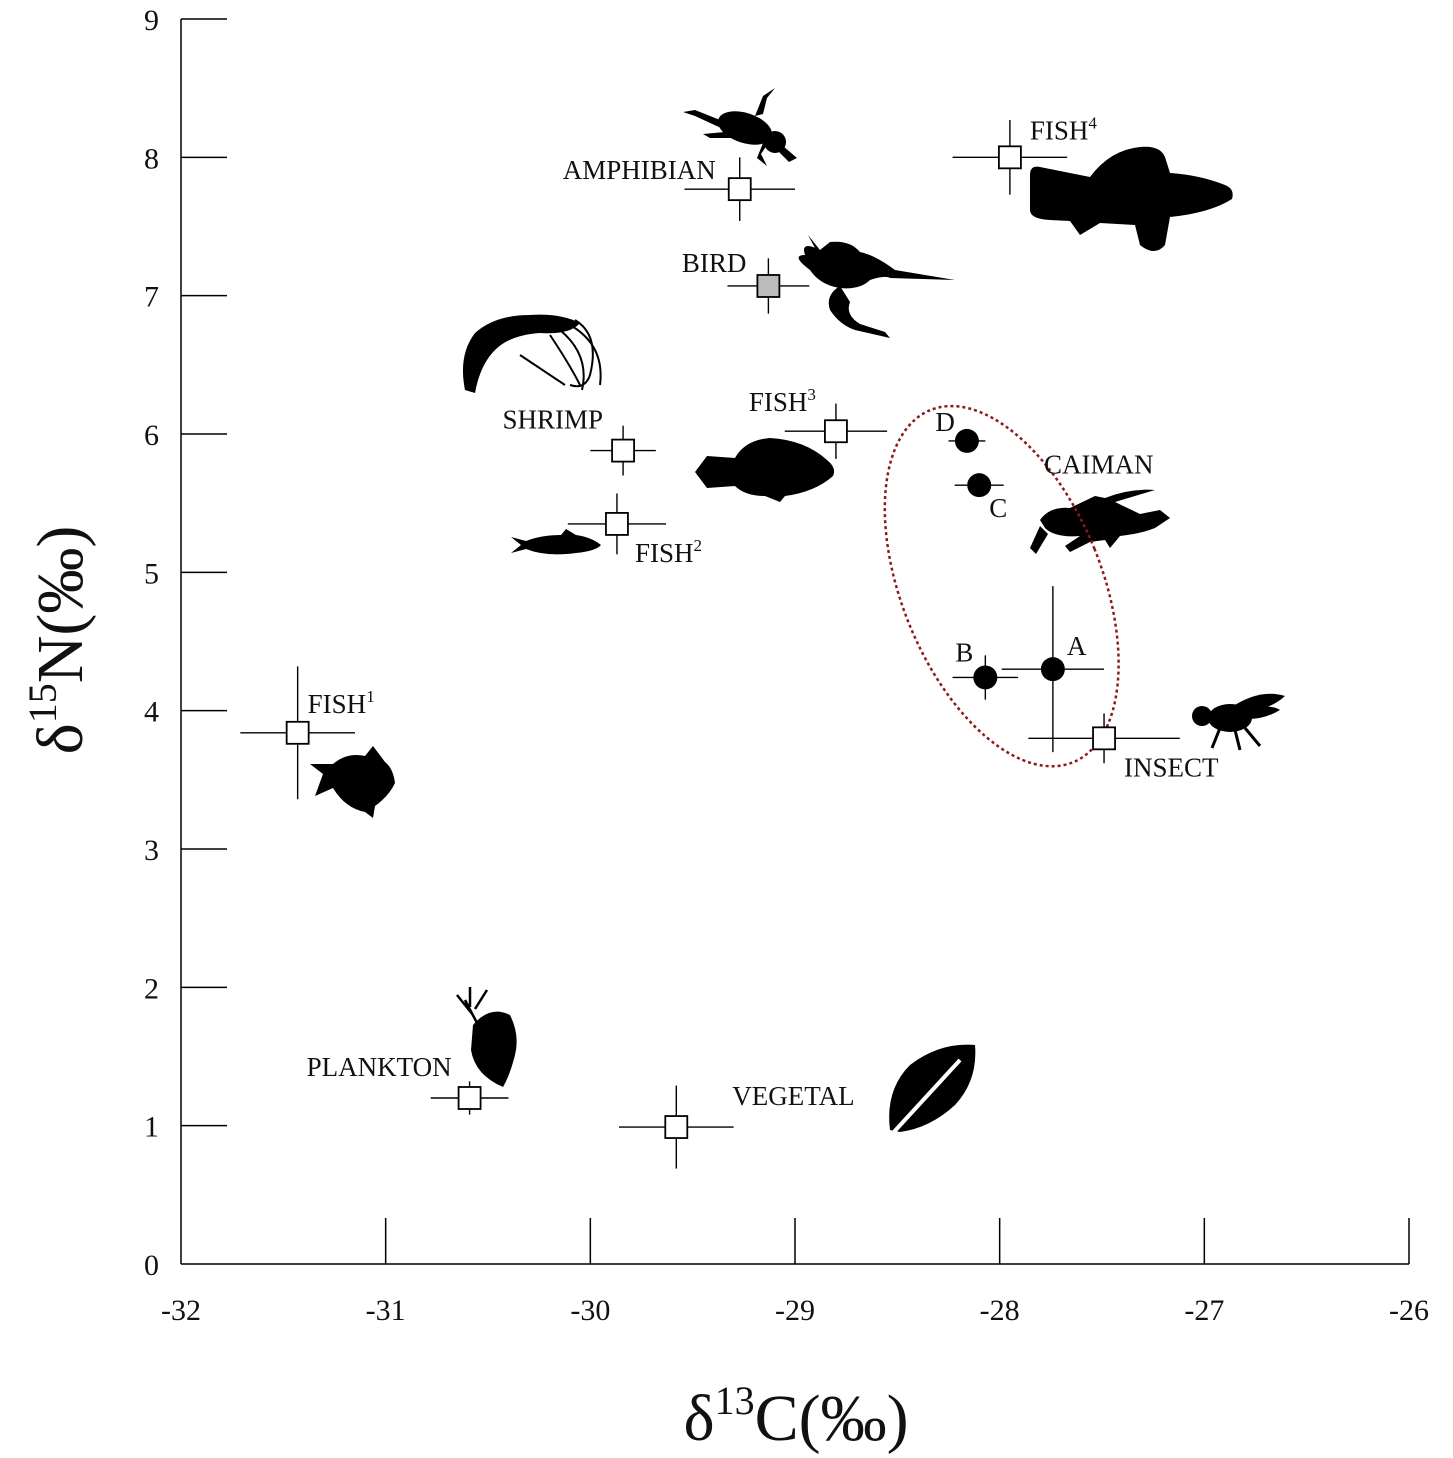 The width and height of the screenshot is (1453, 1458). Describe the element at coordinates (795, 1416) in the screenshot. I see `x-axis-title: δ13C(‰)` at that location.